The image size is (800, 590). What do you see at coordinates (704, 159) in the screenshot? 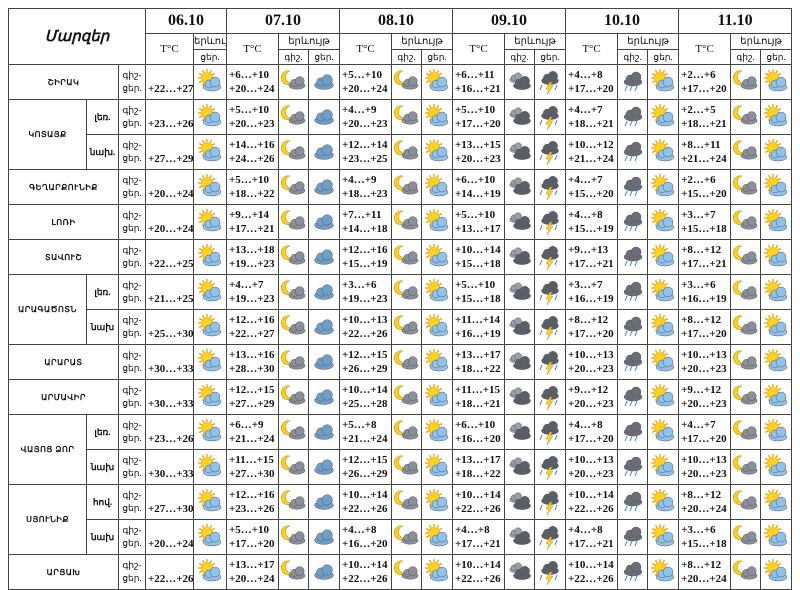
I see `temperature: +21…+24` at bounding box center [704, 159].